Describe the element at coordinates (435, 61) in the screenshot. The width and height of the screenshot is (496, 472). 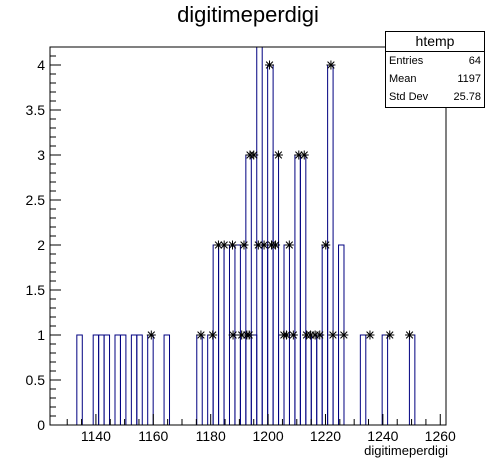
I see `stats-row-entries: Entries 64` at that location.